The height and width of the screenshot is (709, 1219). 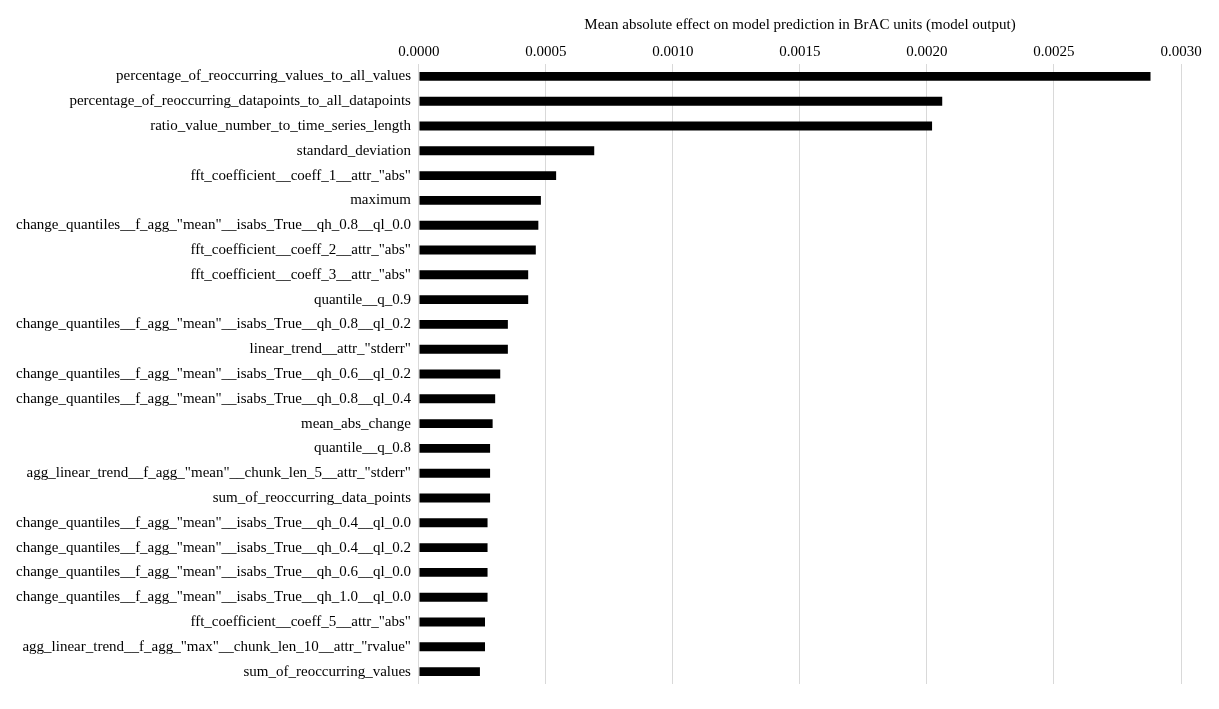 What do you see at coordinates (362, 298) in the screenshot?
I see `y-tick-label: quantile__q_0.9` at bounding box center [362, 298].